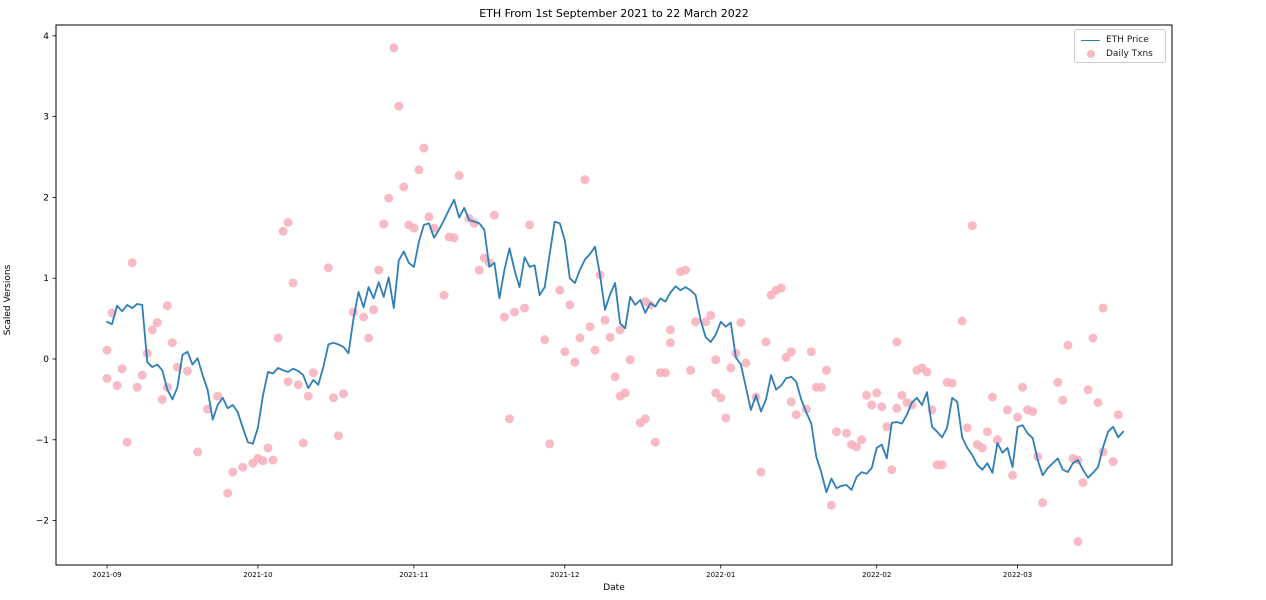 The height and width of the screenshot is (600, 1266). I want to click on svg-text: 2021-10, so click(257, 575).